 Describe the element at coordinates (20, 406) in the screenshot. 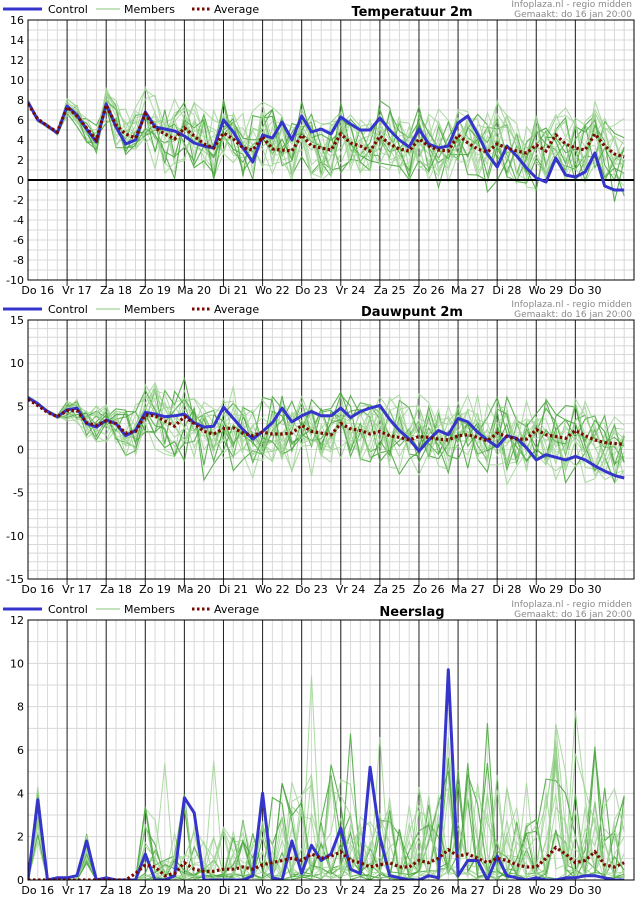

I see `y-tick-label: 5` at that location.